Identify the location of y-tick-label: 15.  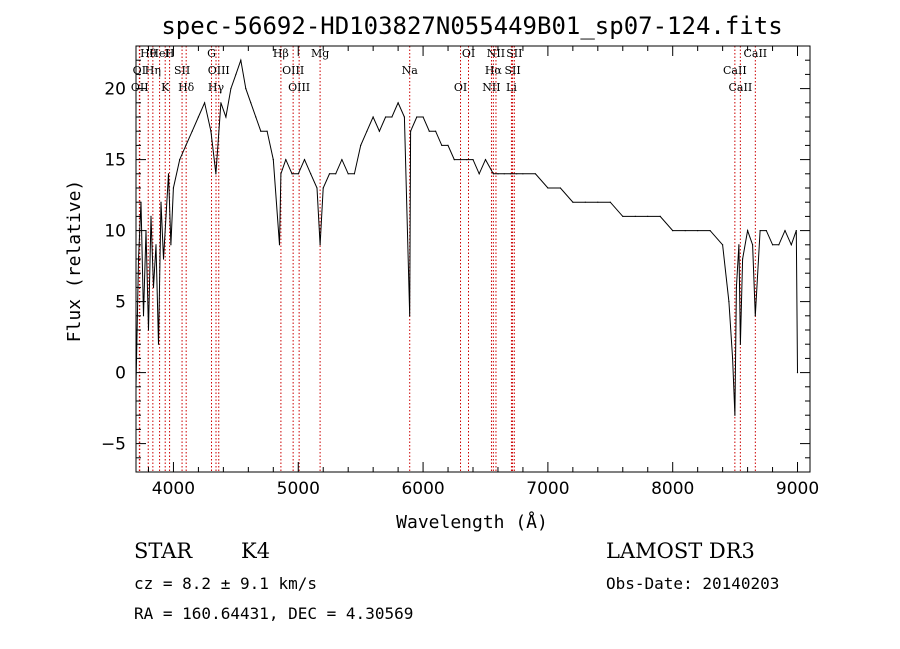
(115, 161).